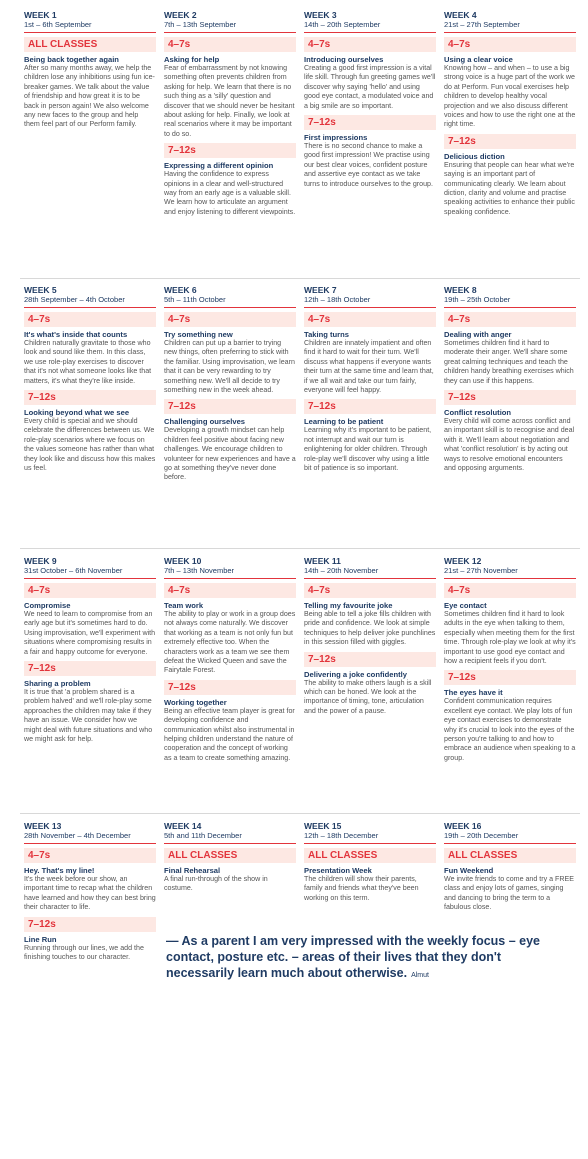 This screenshot has width=588, height=1159. Describe the element at coordinates (348, 605) in the screenshot. I see `section-heading: Telling my favourite joke` at that location.